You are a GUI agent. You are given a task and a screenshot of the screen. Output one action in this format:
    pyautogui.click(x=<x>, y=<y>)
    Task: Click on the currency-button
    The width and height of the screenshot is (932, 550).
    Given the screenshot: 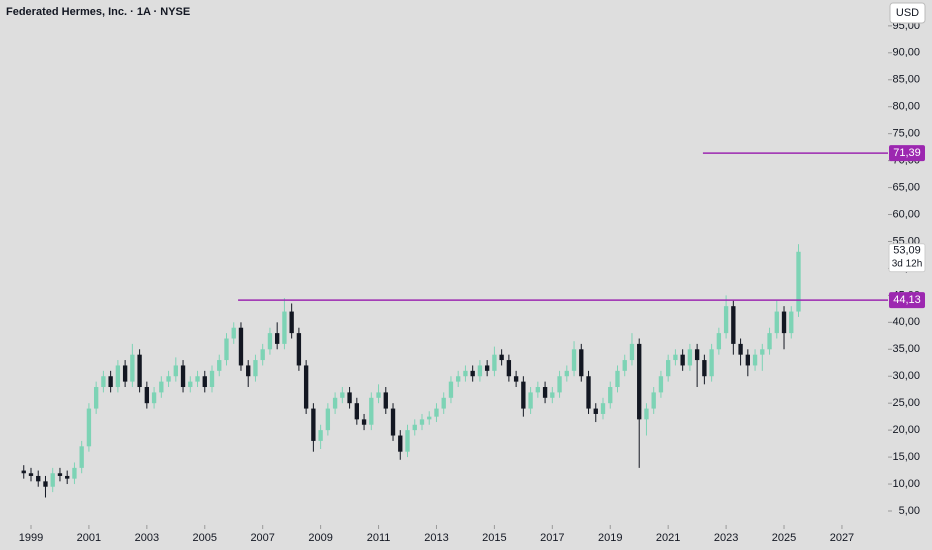 What is the action you would take?
    pyautogui.click(x=907, y=13)
    